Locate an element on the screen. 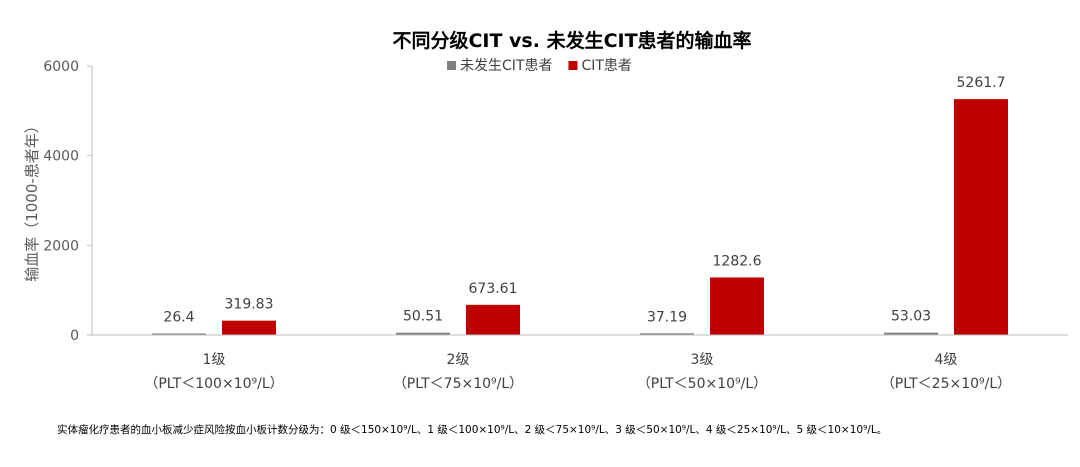  y-axis: 0 2000 4000 6000 is located at coordinates (68, 201).